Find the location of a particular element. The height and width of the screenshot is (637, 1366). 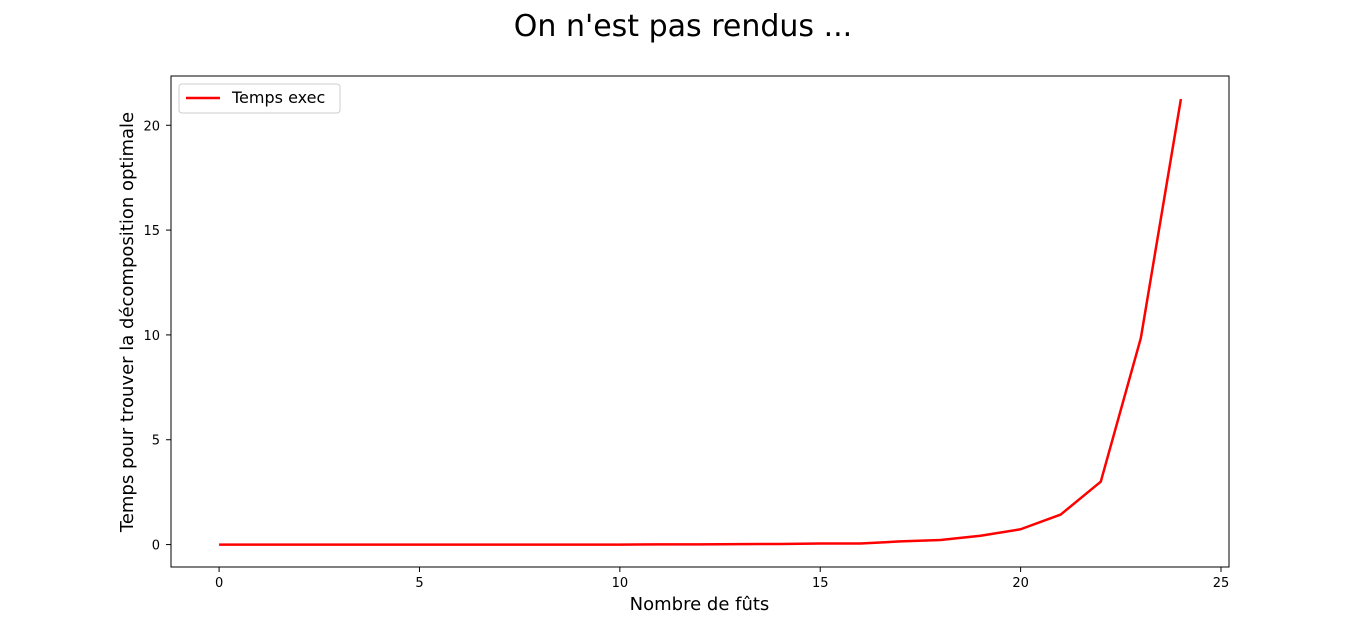

x-axis-title: Nombre de fûts is located at coordinates (700, 604).